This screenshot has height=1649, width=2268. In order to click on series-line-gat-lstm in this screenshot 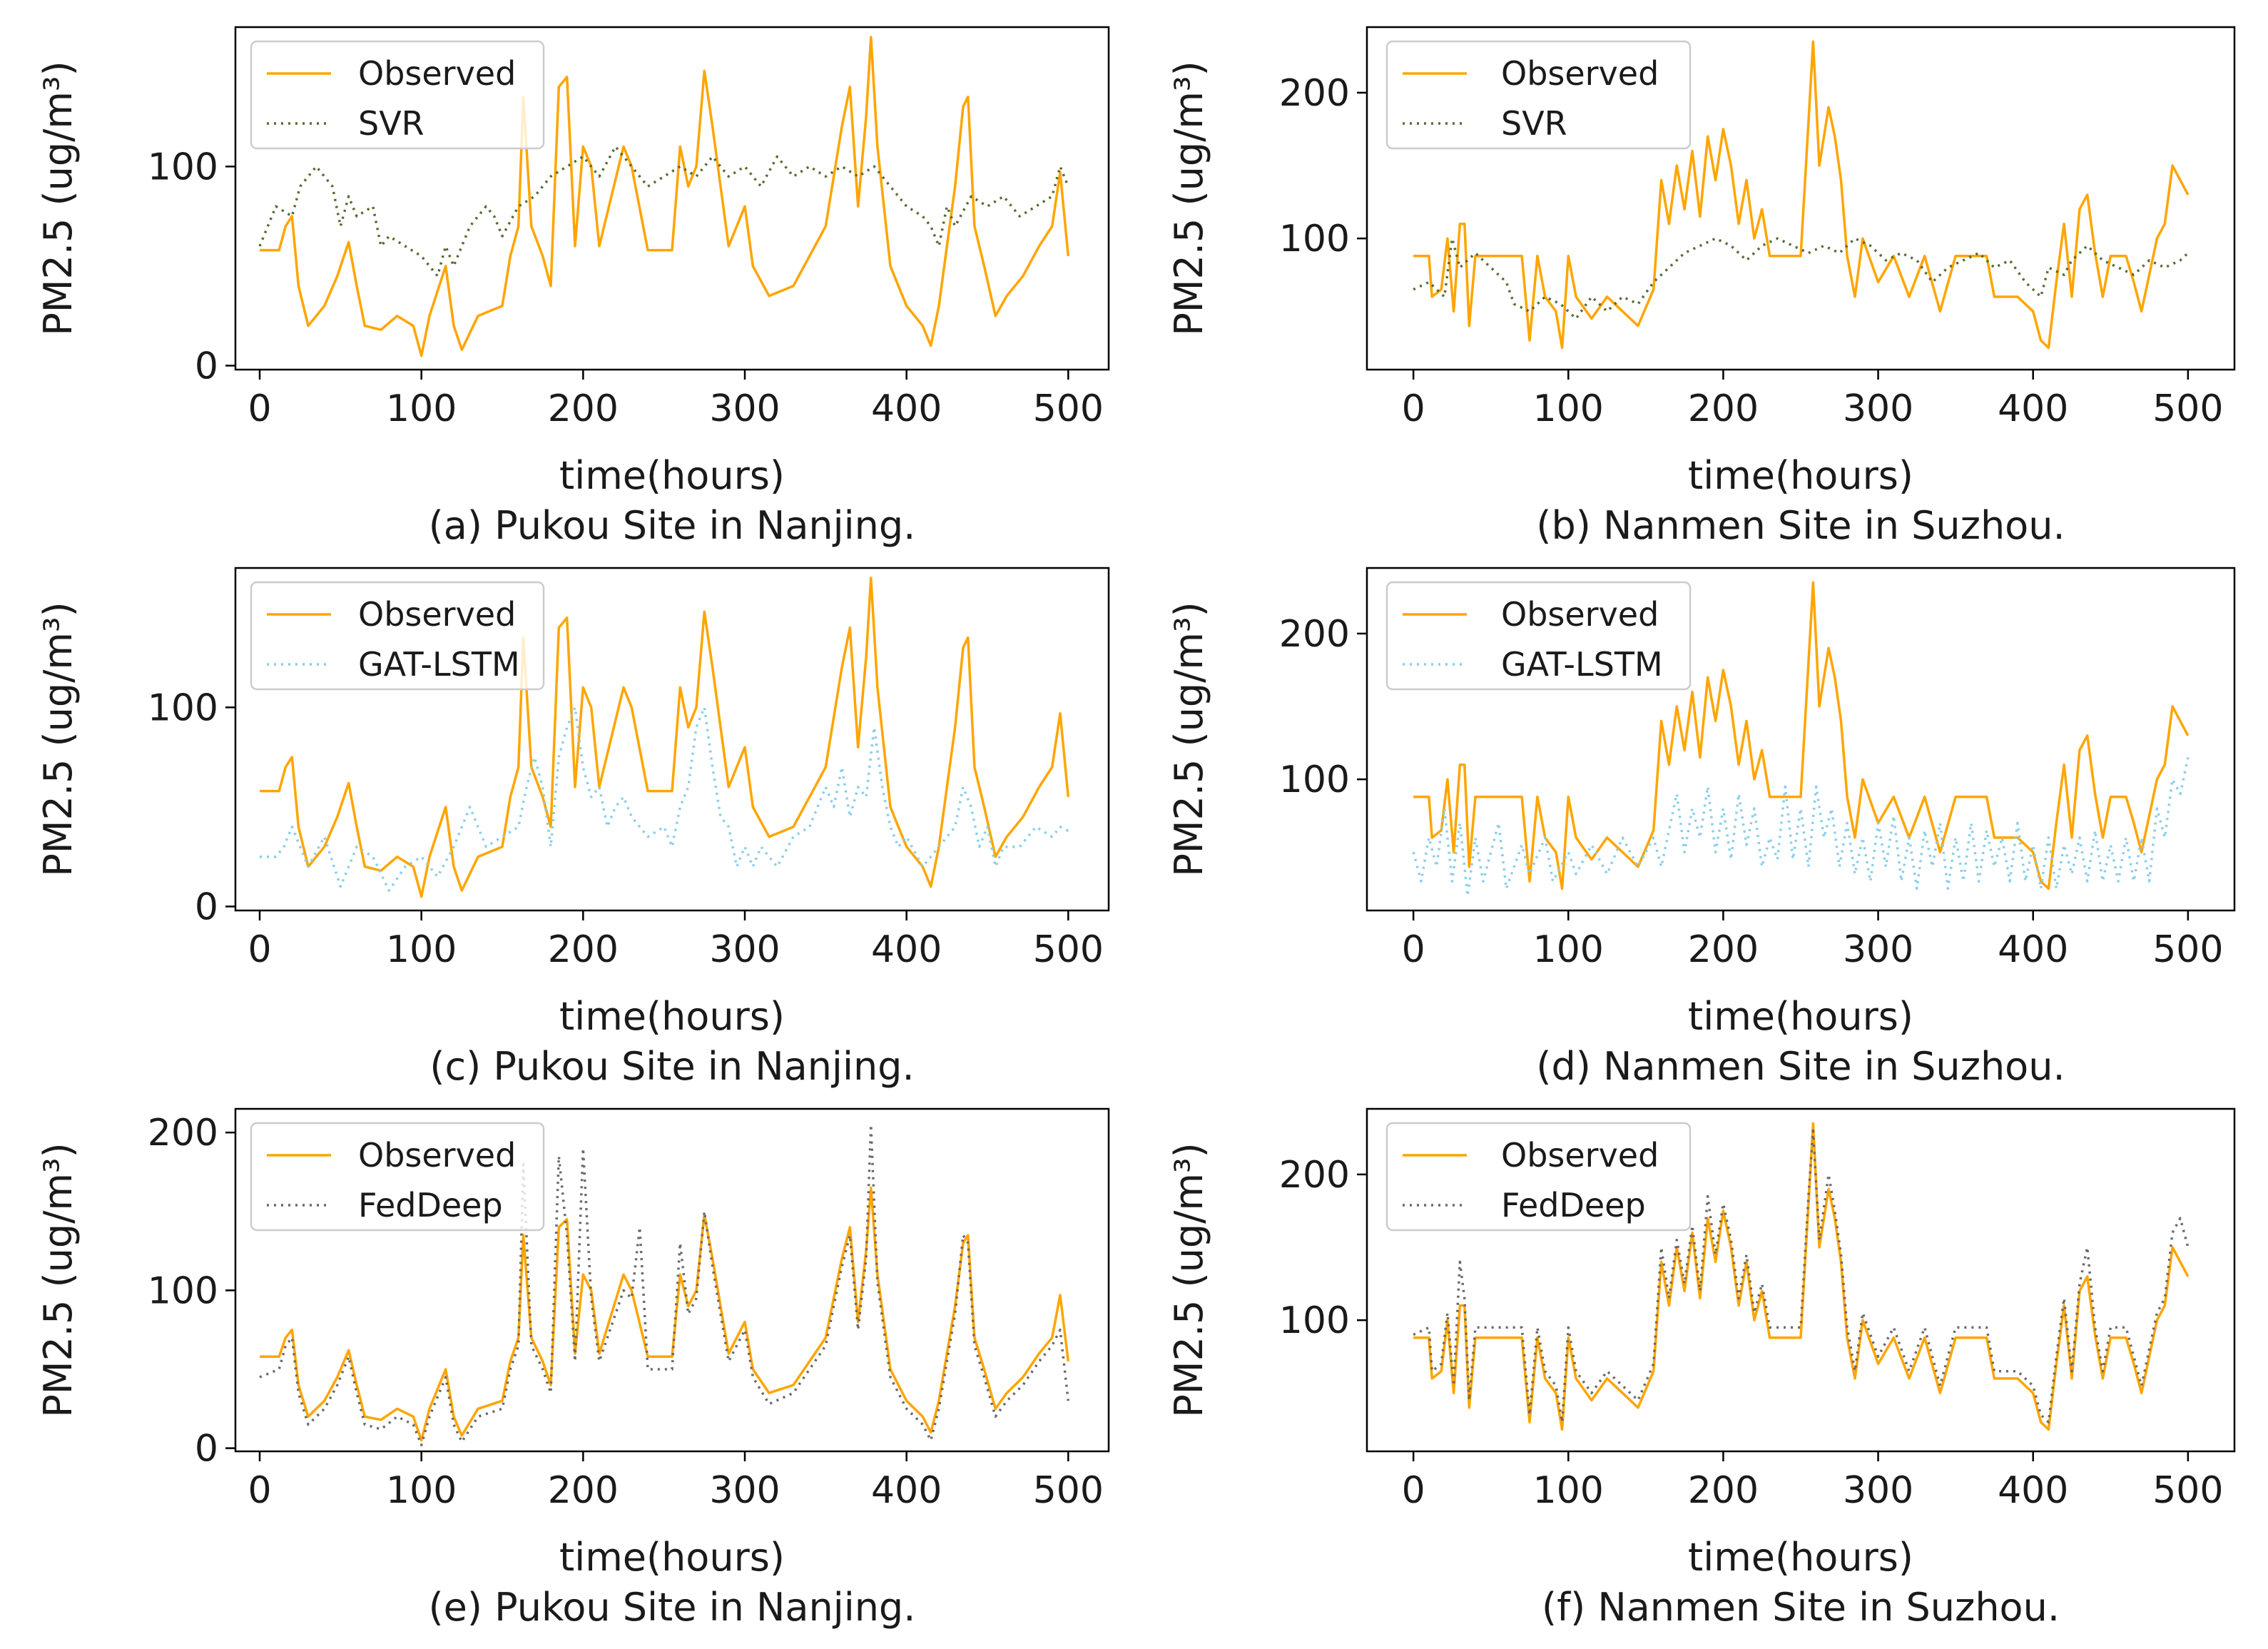, I will do `click(665, 799)`.